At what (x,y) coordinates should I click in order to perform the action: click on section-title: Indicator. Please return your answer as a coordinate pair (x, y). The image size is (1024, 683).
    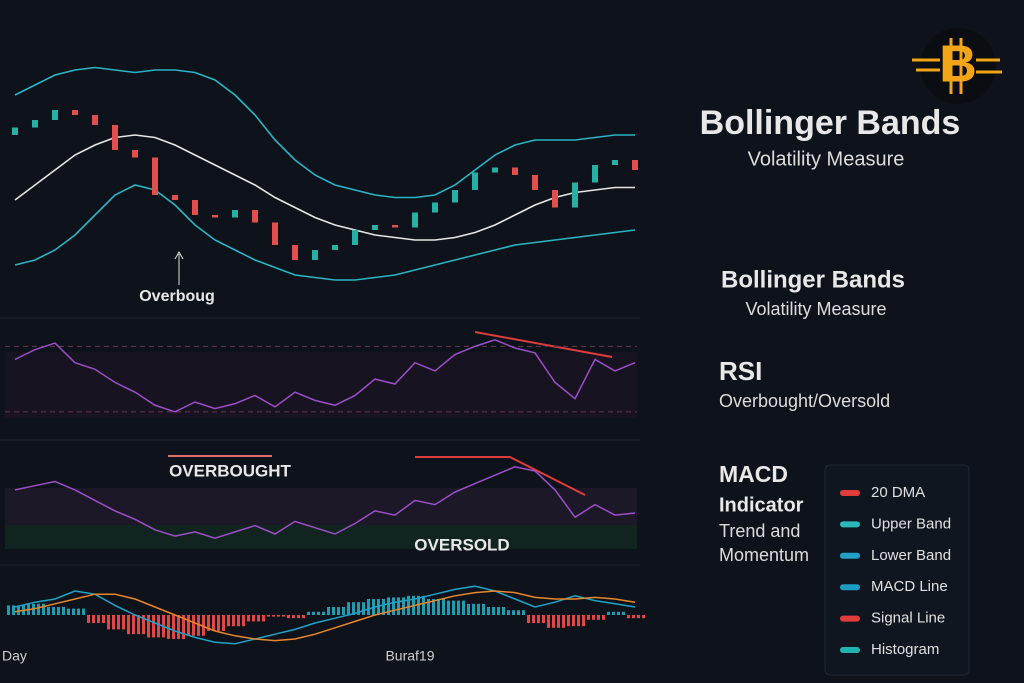
    Looking at the image, I should click on (761, 505).